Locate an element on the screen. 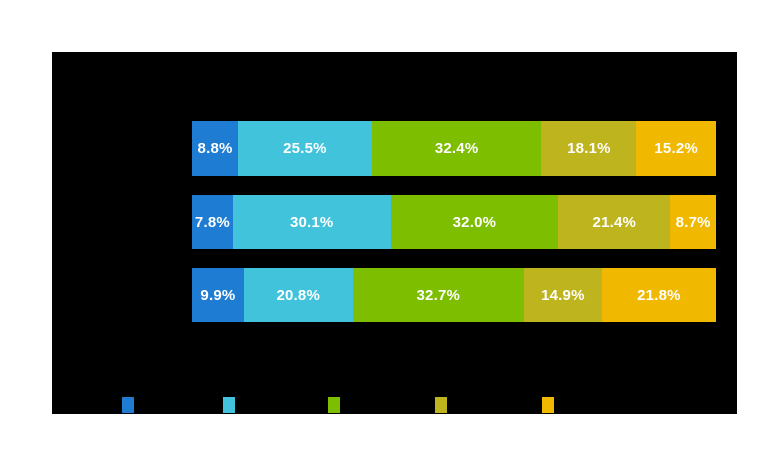 This screenshot has height=470, width=780. bar-segment-label: 32.4% is located at coordinates (456, 148).